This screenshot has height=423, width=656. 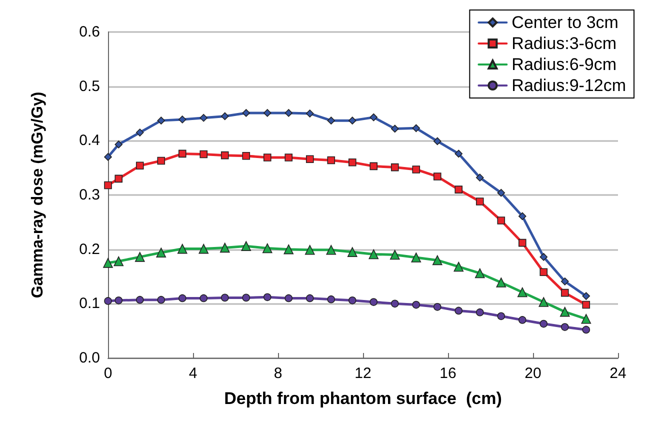 What do you see at coordinates (89, 195) in the screenshot?
I see `y-tick-label: 0.3` at bounding box center [89, 195].